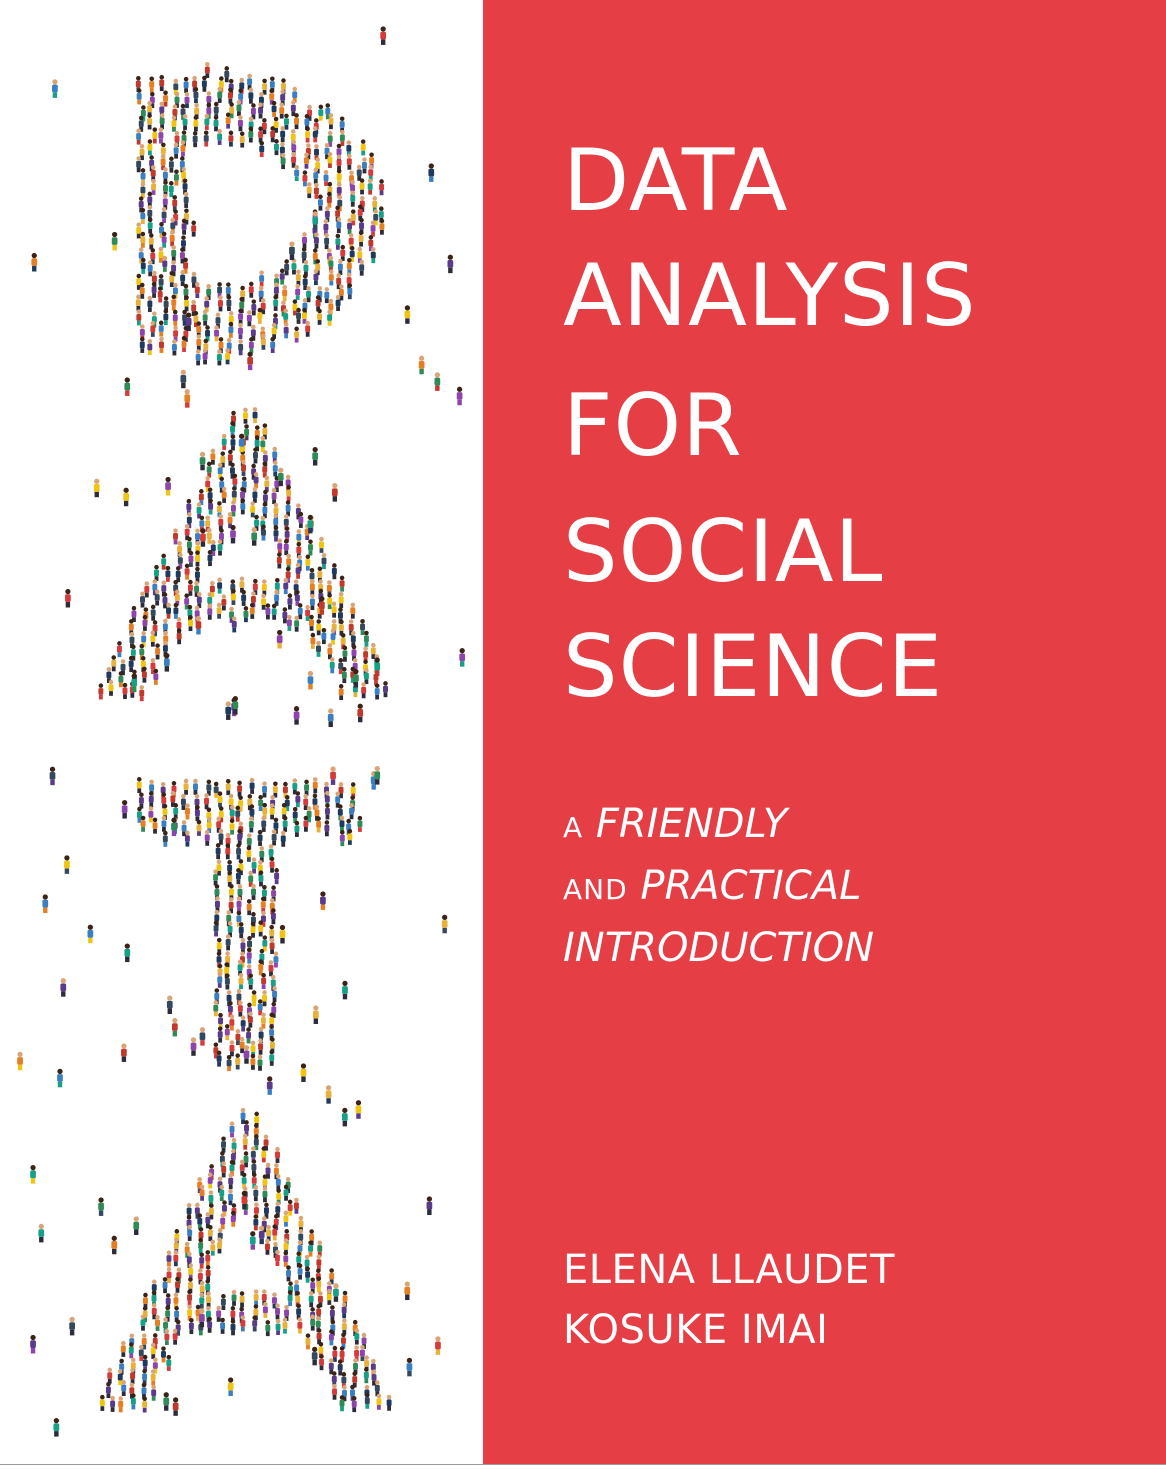 This screenshot has width=1166, height=1469. Describe the element at coordinates (691, 824) in the screenshot. I see `subtitle-friendly: FRIENDLY` at that location.